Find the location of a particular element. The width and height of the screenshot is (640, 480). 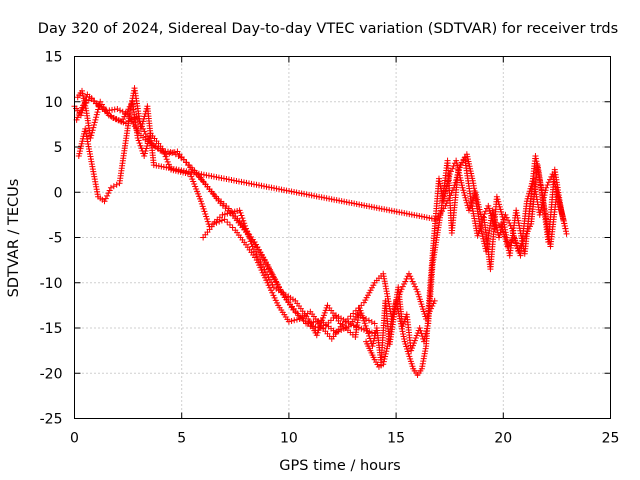

y-axis-label: SDTVAR / TECUs is located at coordinates (14, 238).